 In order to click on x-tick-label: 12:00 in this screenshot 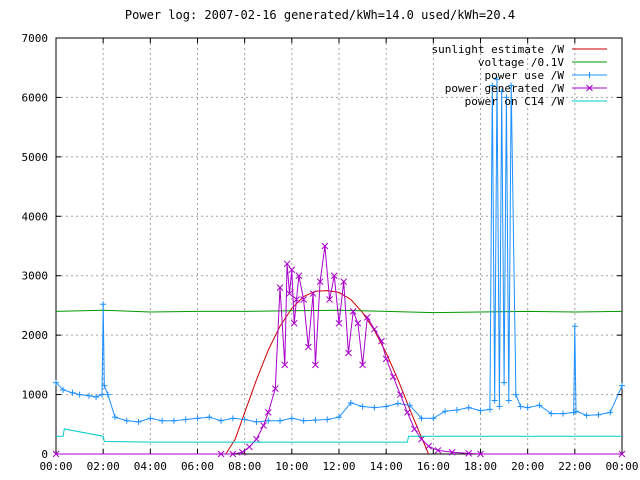, I will do `click(338, 466)`.